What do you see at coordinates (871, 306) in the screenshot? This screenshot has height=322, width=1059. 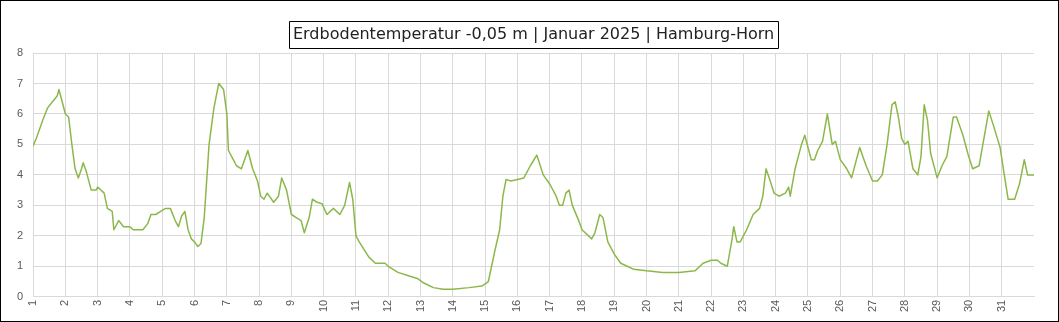 I see `x-tick-label: 27` at bounding box center [871, 306].